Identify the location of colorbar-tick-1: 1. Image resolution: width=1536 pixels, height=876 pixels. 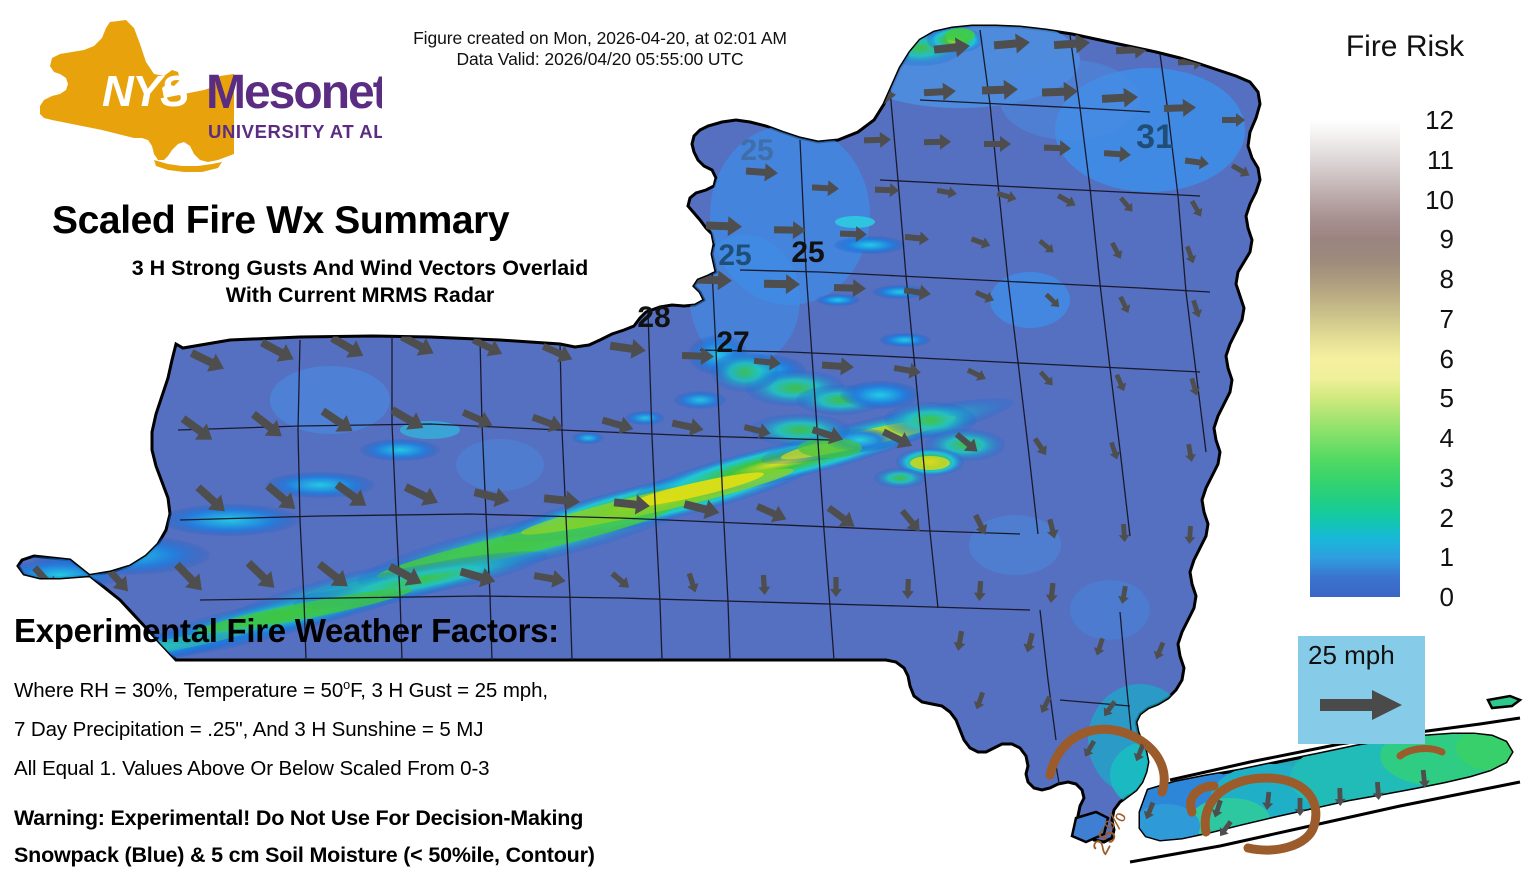
(1446, 557).